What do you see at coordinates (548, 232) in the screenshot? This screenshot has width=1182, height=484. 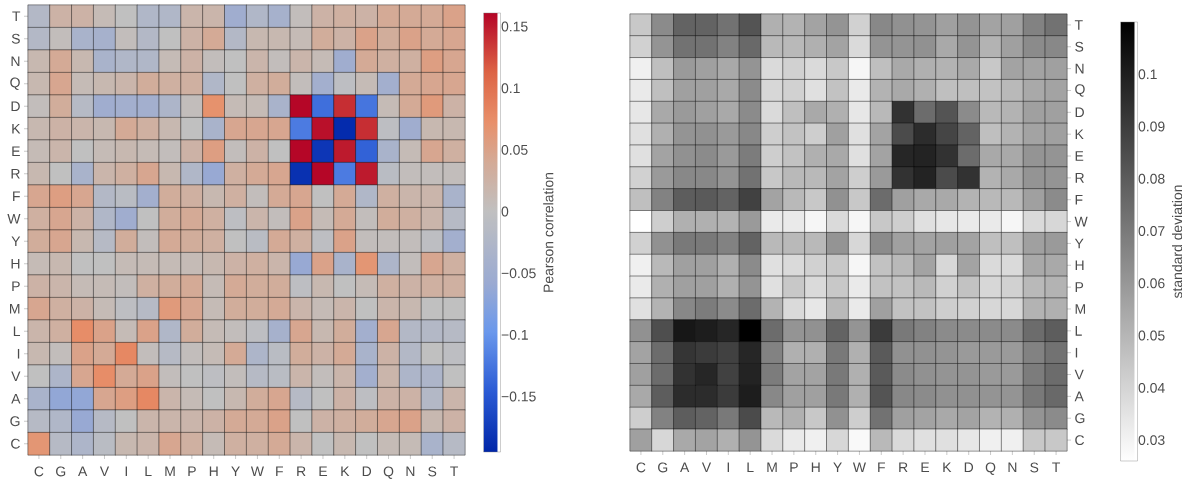 I see `color-bar-title: Pearson correlation` at bounding box center [548, 232].